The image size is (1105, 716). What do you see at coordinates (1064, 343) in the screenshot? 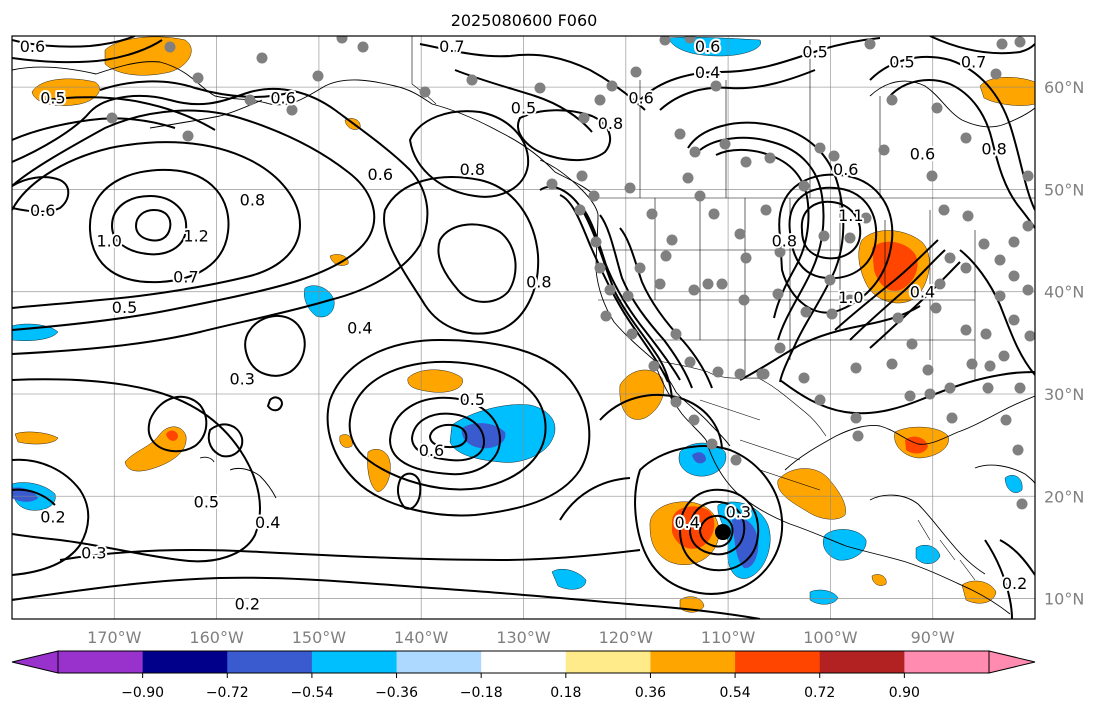
I see `latitude-labels: 60°N 50°N 40°N 30°N 20°N 10°N` at bounding box center [1064, 343].